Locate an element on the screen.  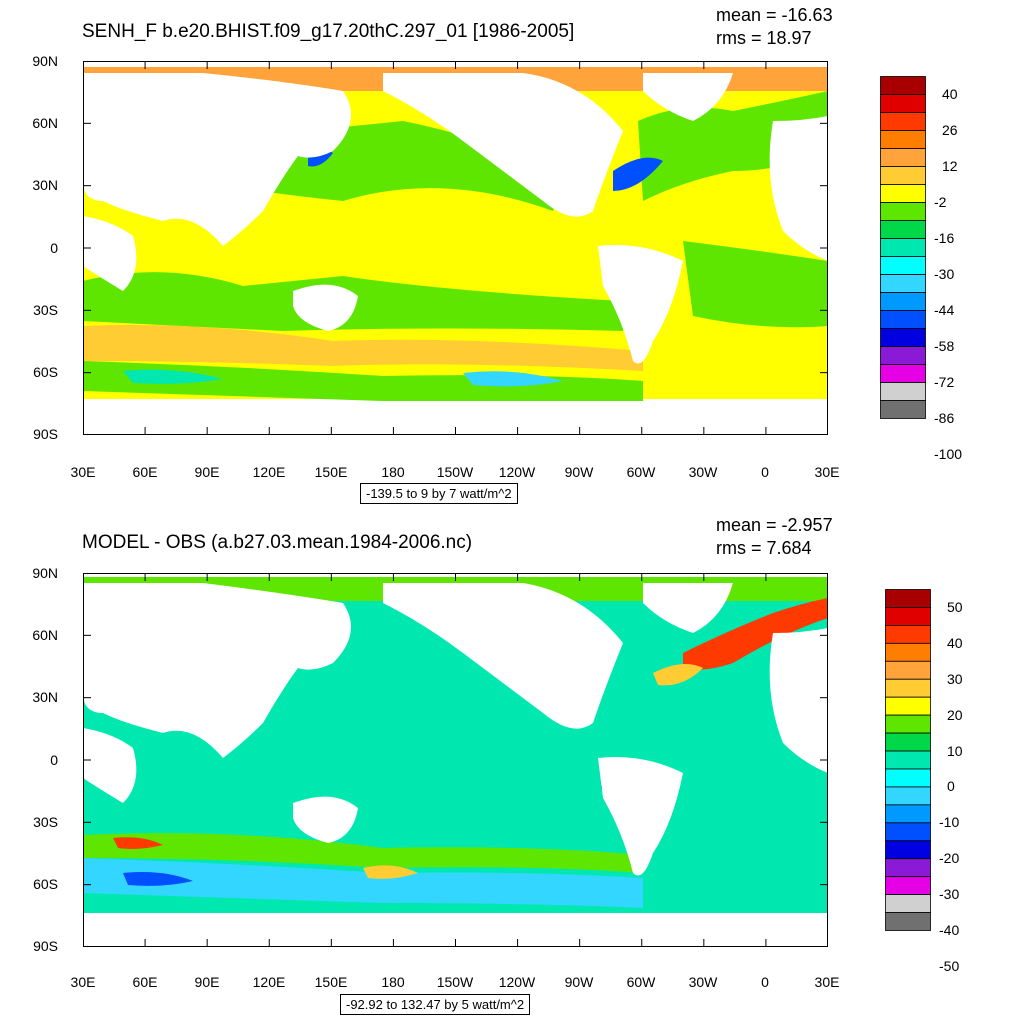
australia is located at coordinates (325, 307).